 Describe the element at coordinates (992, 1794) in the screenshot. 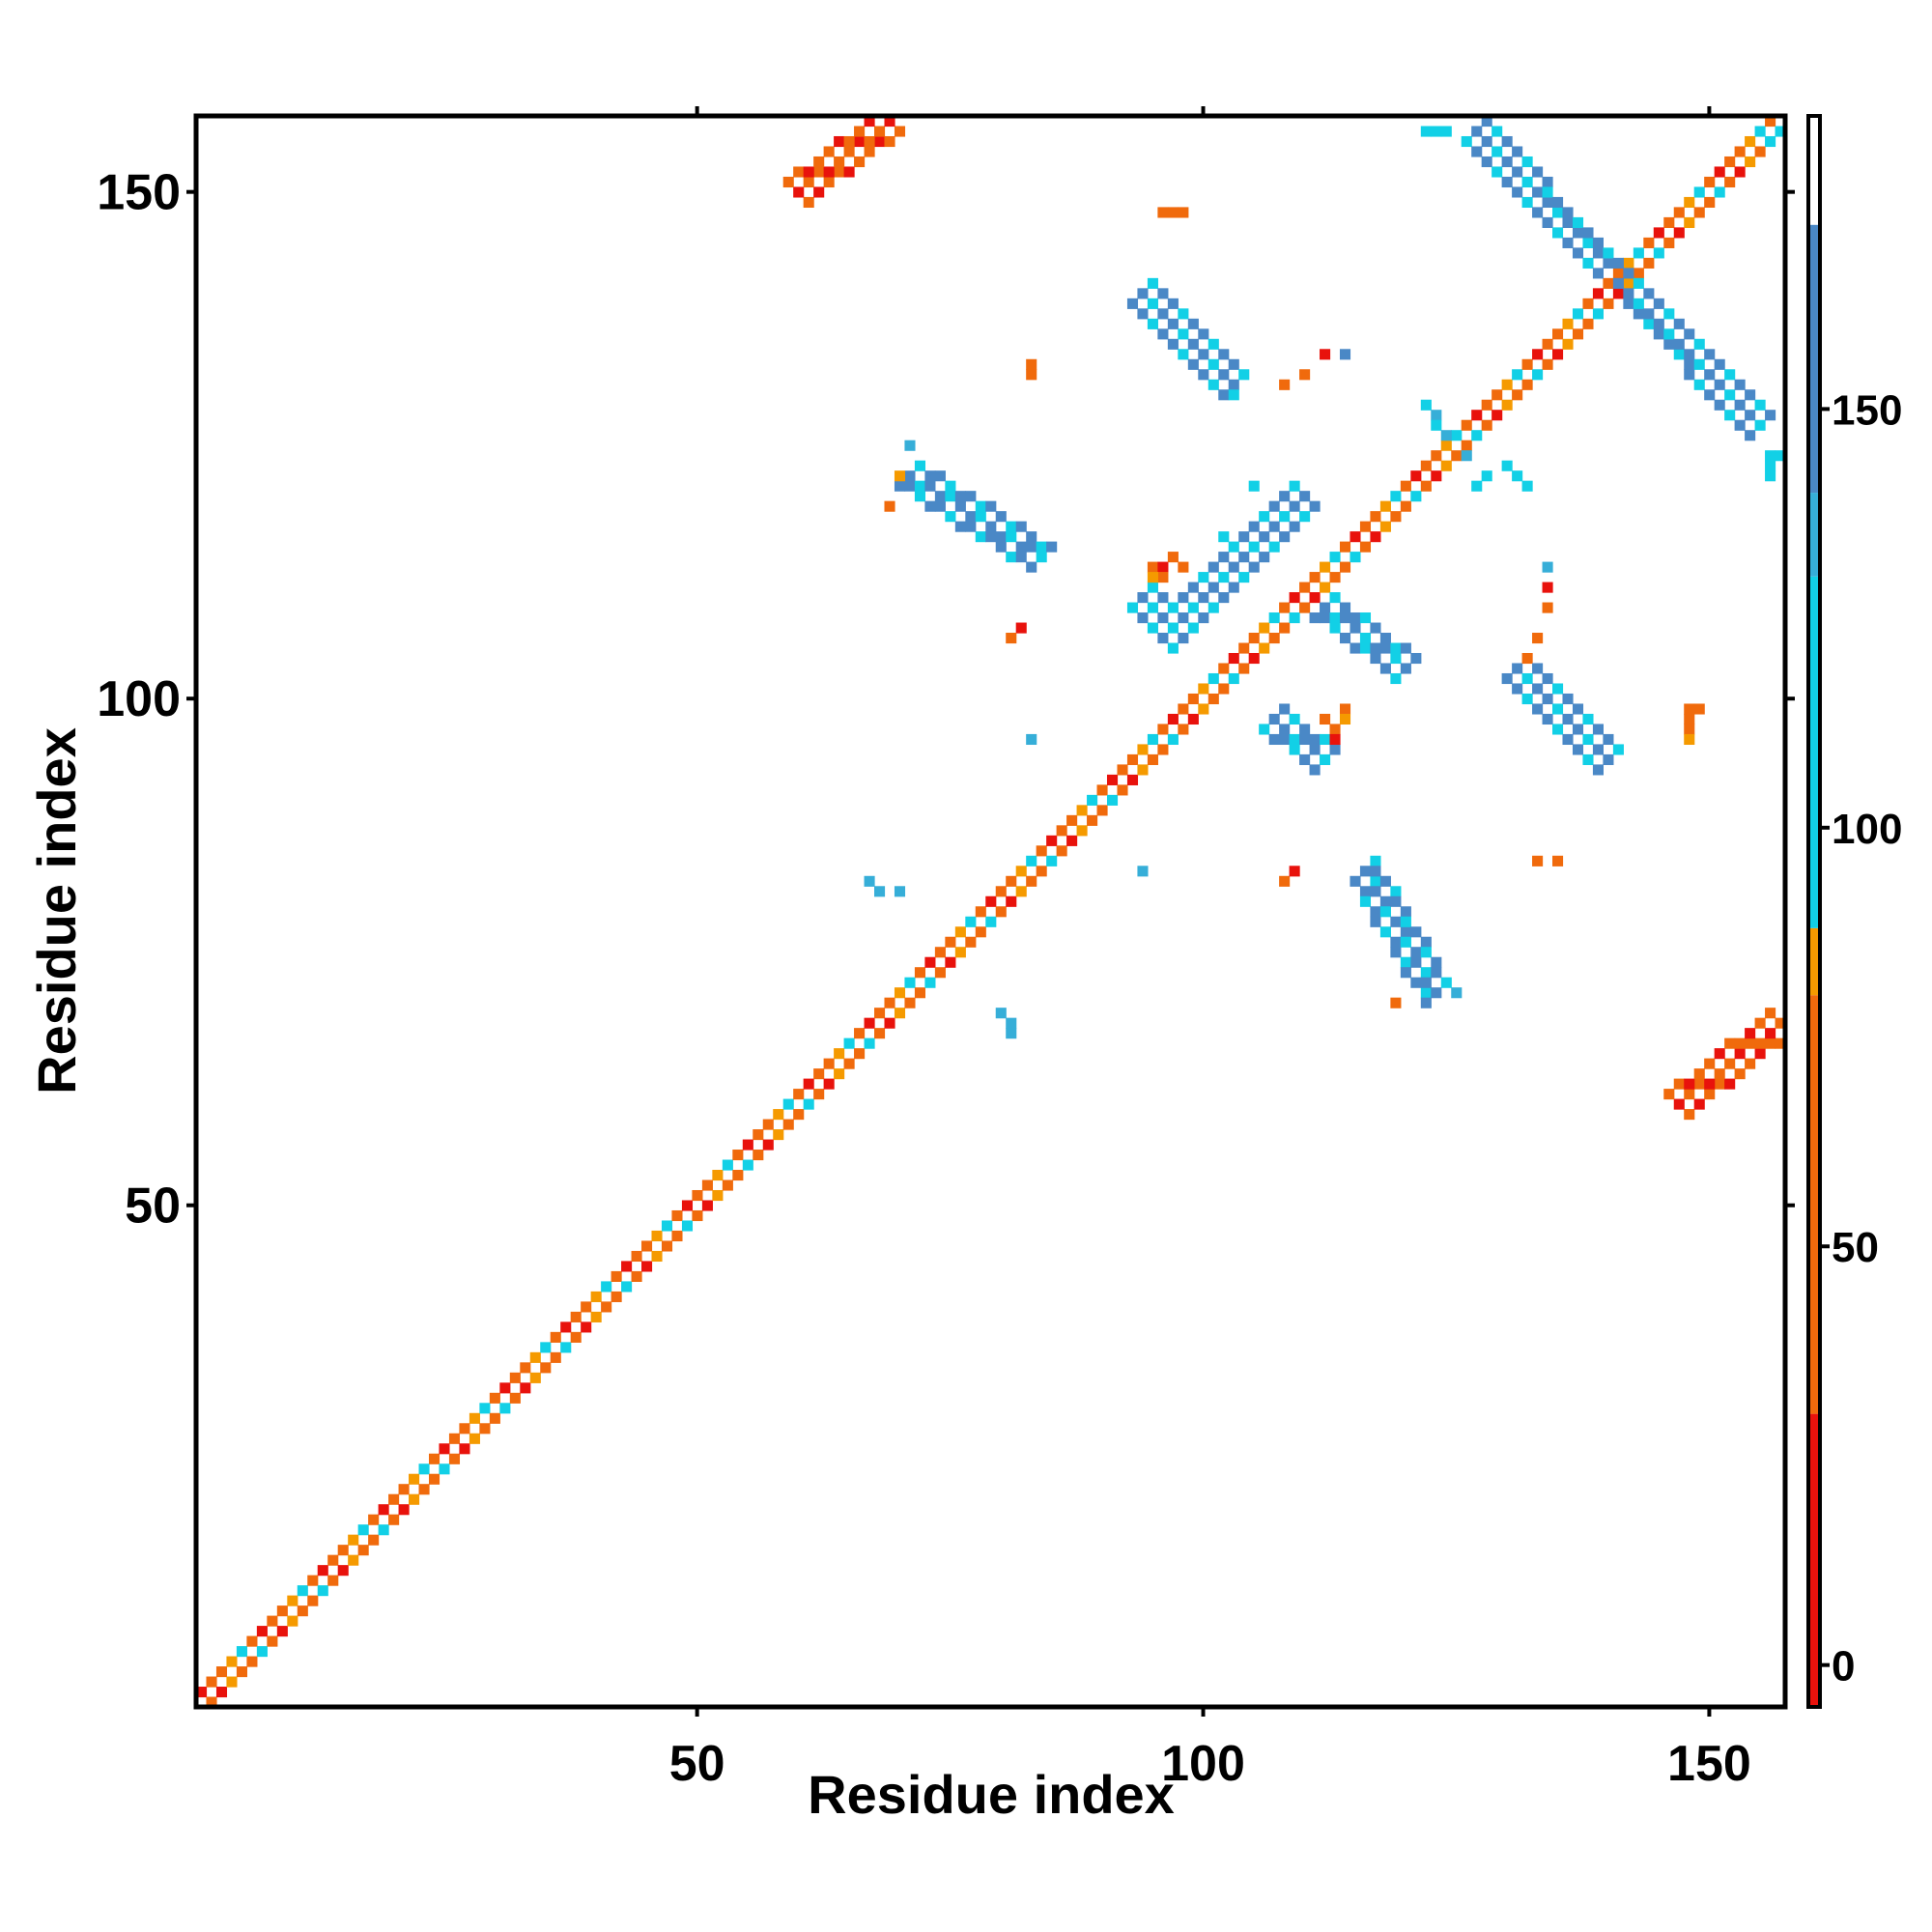

I see `x-axis-title: Residue index` at that location.